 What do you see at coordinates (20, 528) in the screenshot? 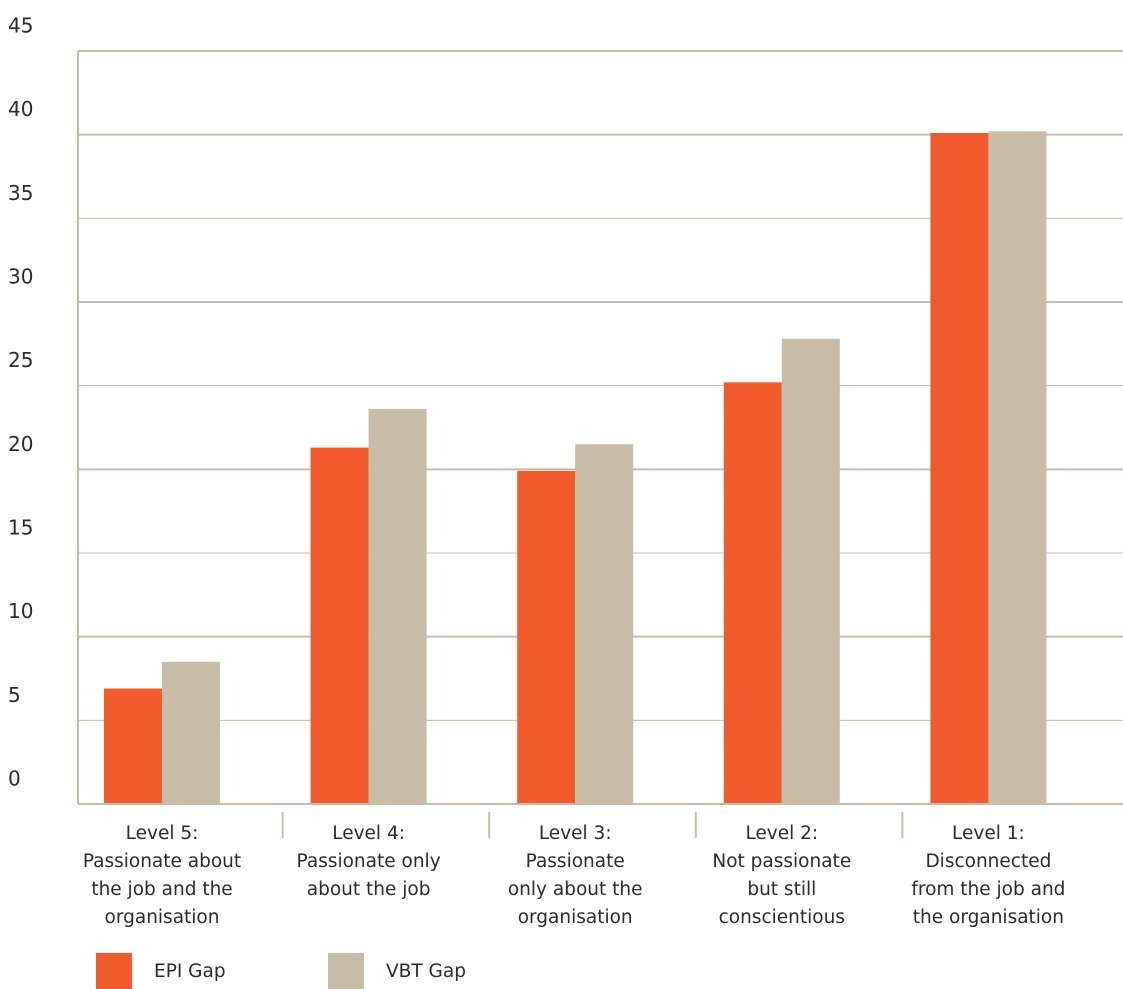
I see `y-tick-label-15: 15` at bounding box center [20, 528].